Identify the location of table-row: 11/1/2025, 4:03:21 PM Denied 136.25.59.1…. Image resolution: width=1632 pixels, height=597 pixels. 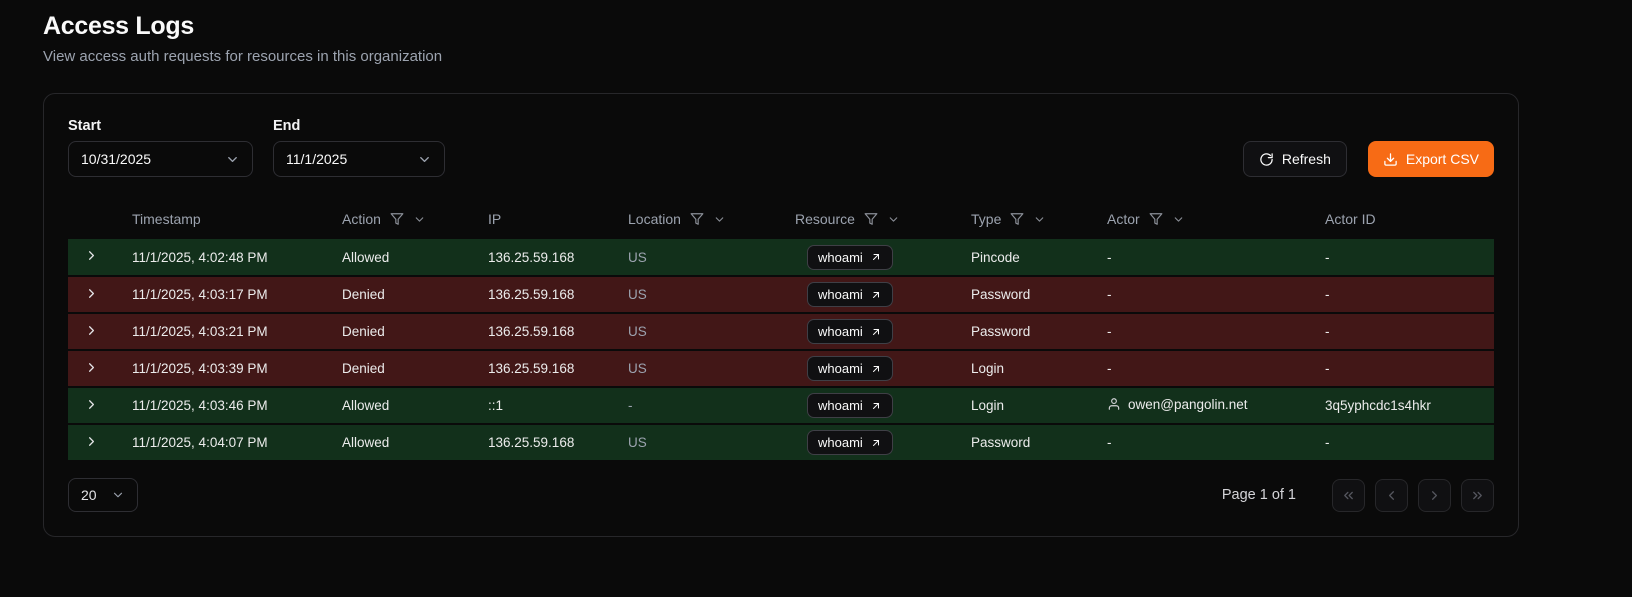
(781, 332).